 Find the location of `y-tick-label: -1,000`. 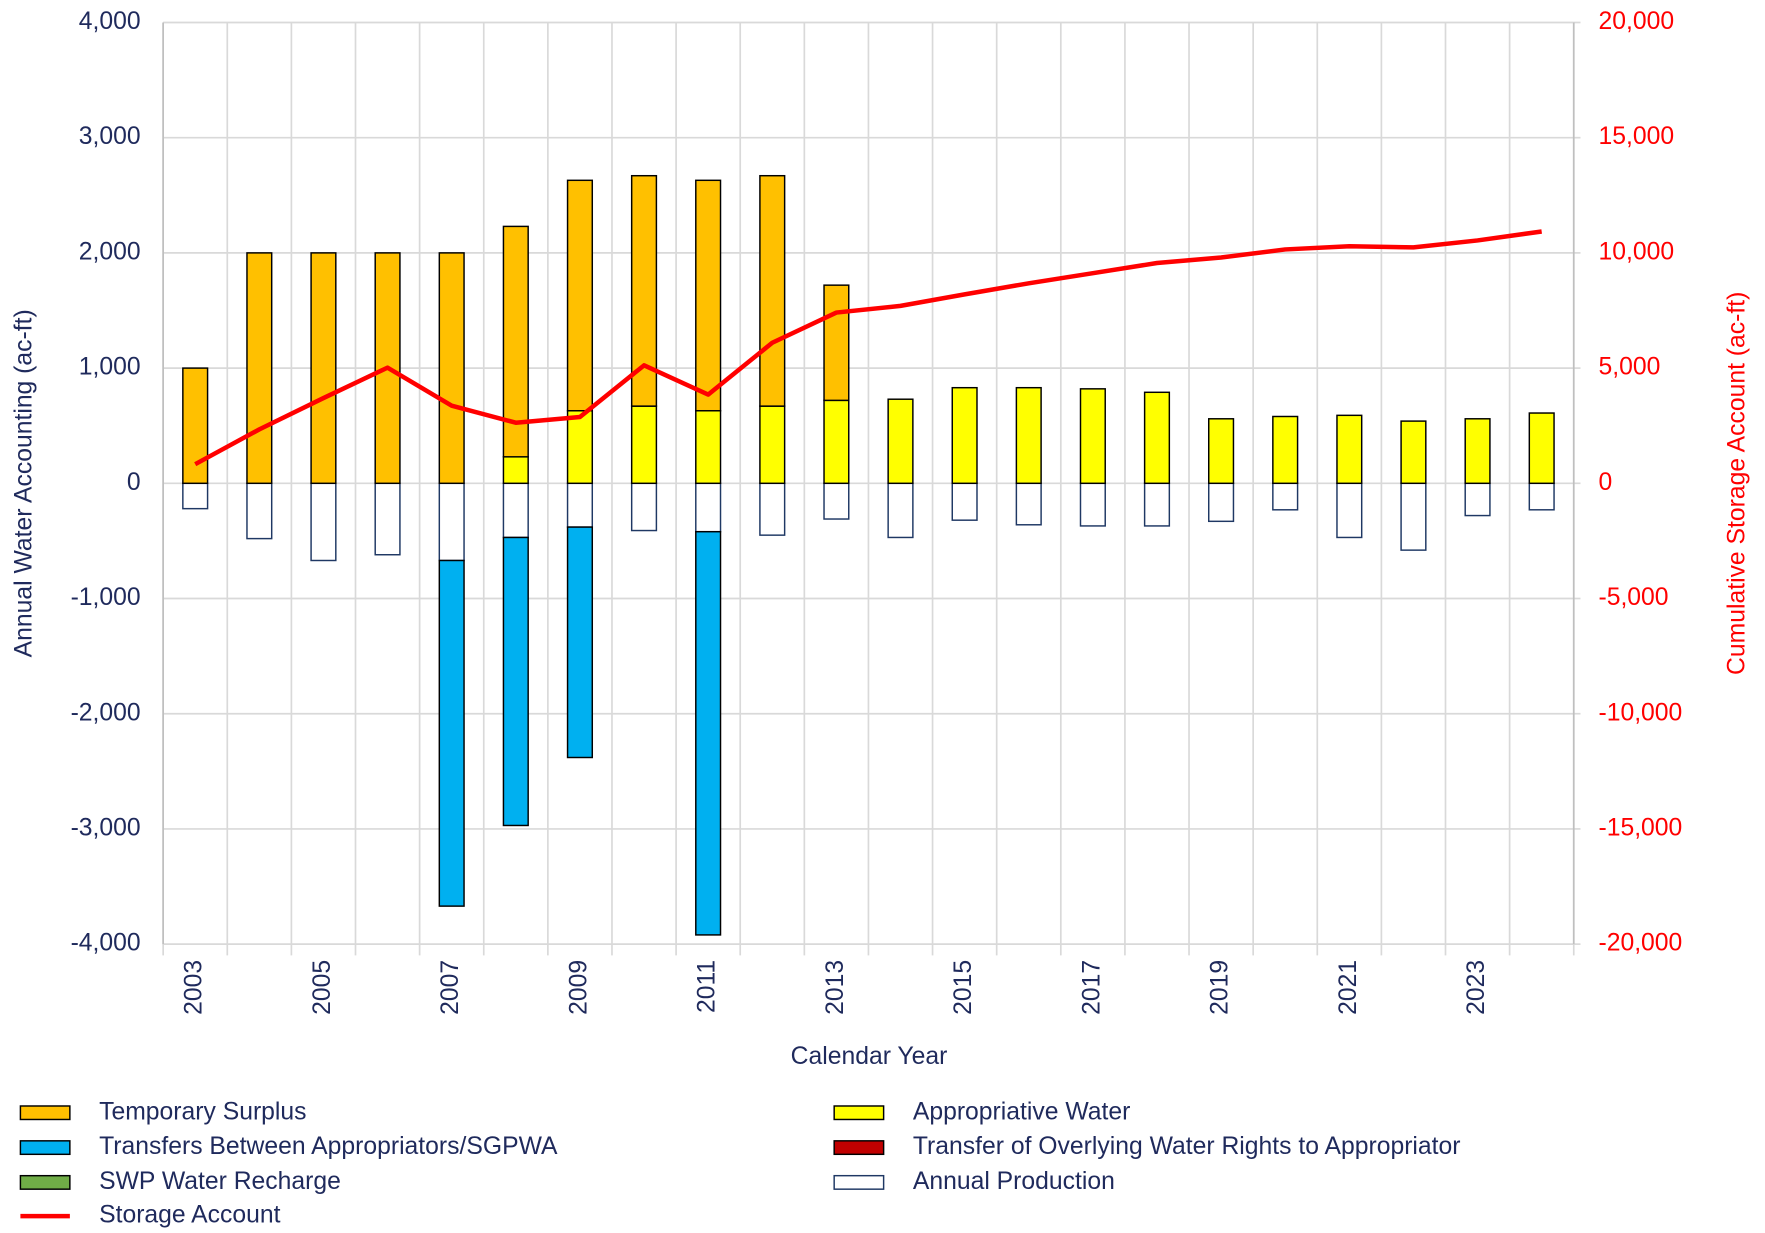

y-tick-label: -1,000 is located at coordinates (106, 597).